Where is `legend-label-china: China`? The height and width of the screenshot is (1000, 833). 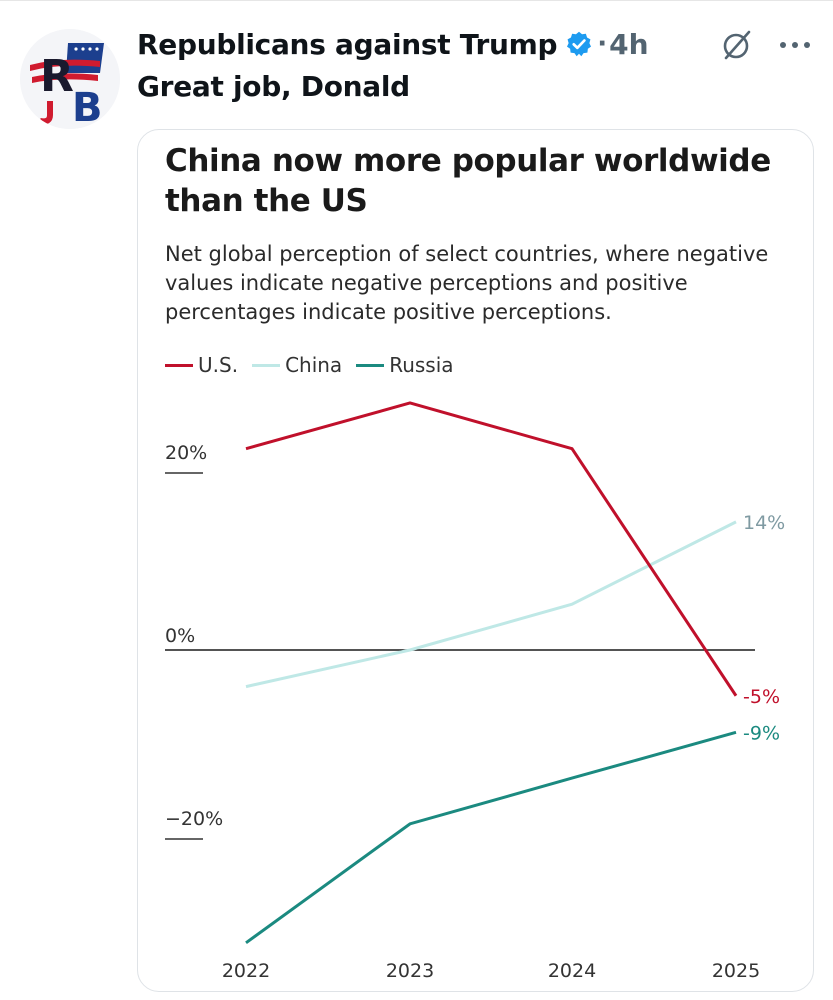
legend-label-china: China is located at coordinates (314, 365).